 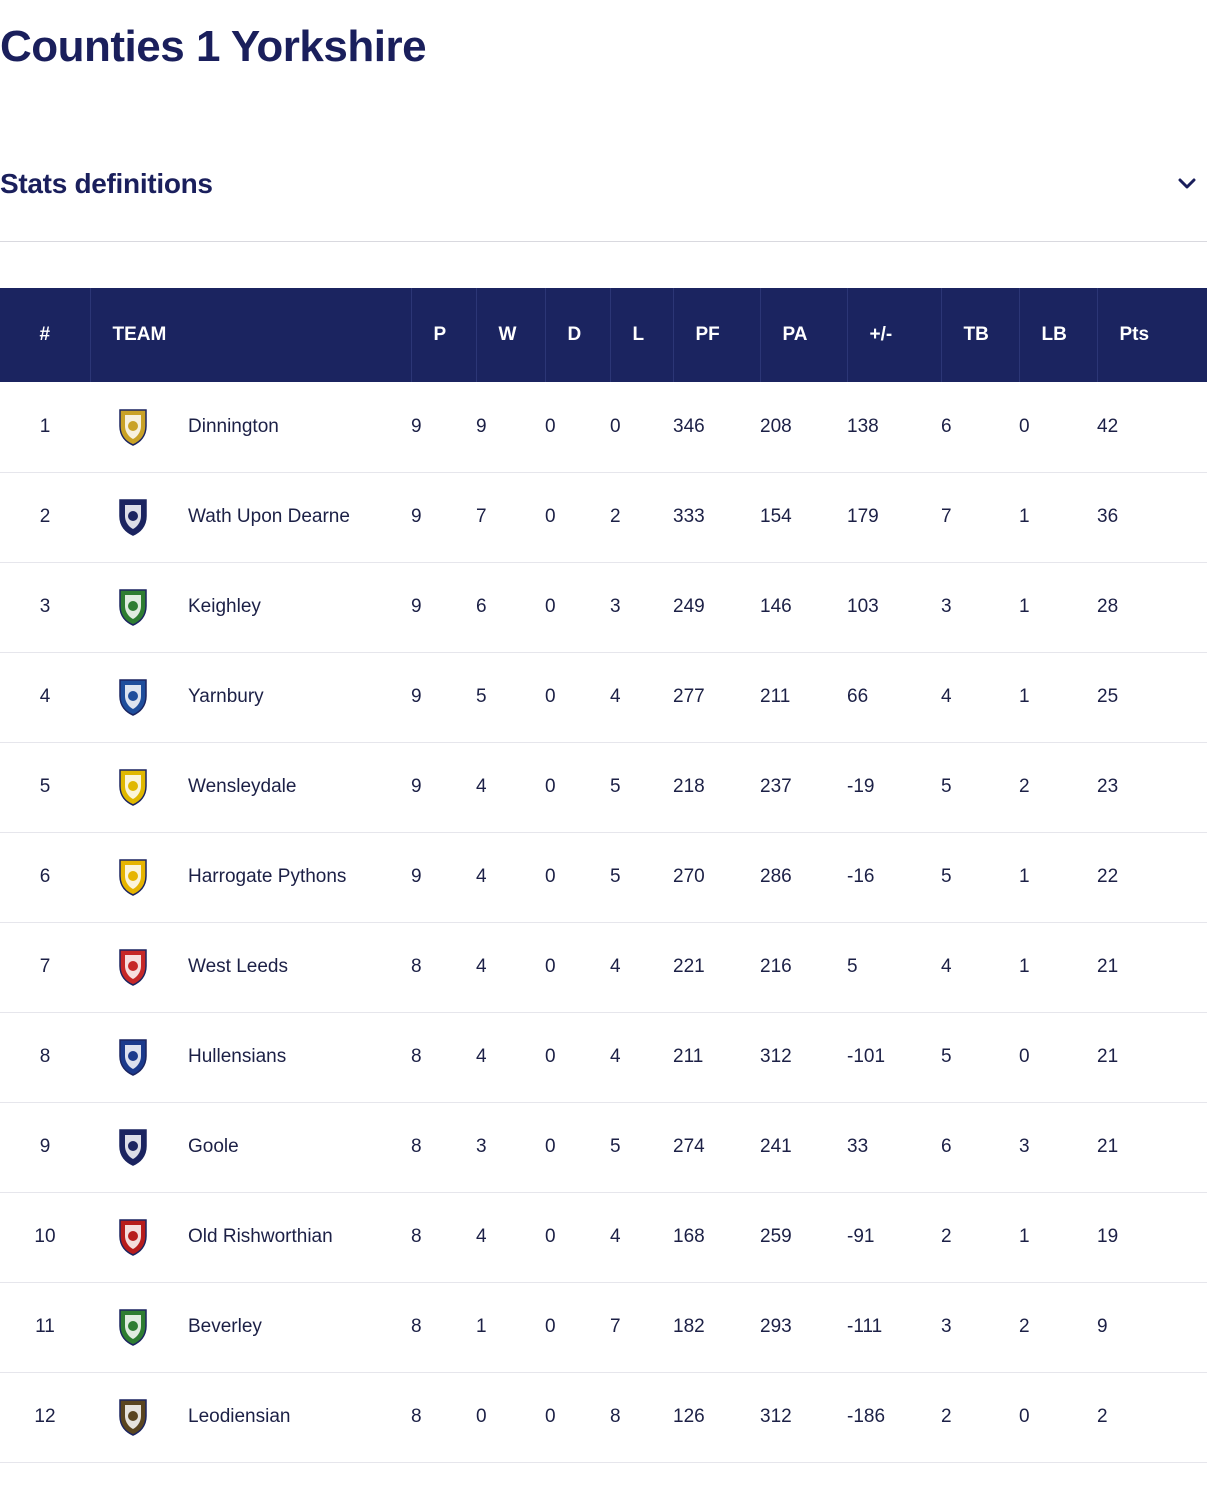 What do you see at coordinates (946, 606) in the screenshot?
I see `try-bonus-cell: 3` at bounding box center [946, 606].